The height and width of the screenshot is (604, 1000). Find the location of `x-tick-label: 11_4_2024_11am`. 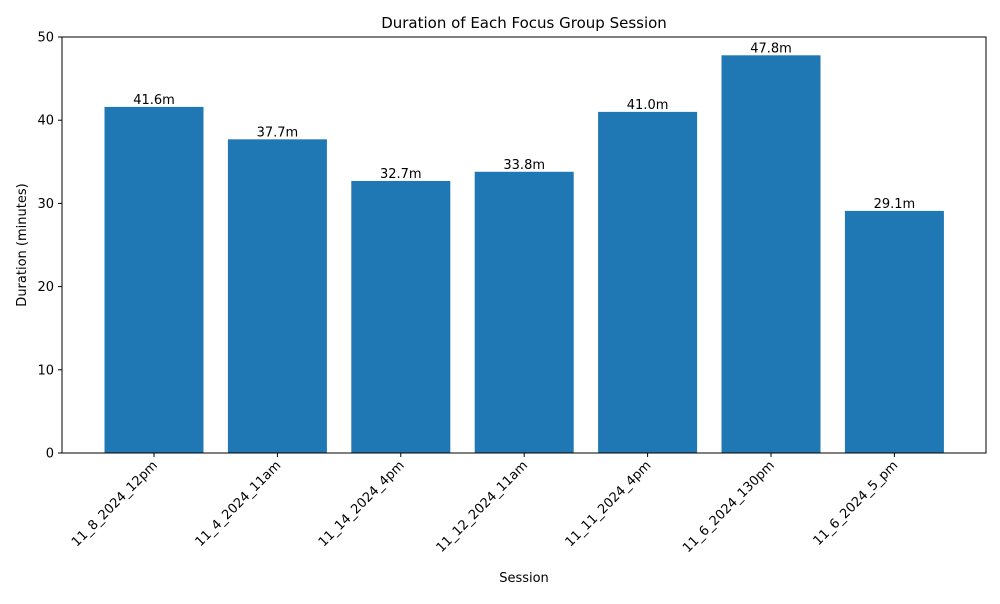

x-tick-label: 11_4_2024_11am is located at coordinates (239, 504).